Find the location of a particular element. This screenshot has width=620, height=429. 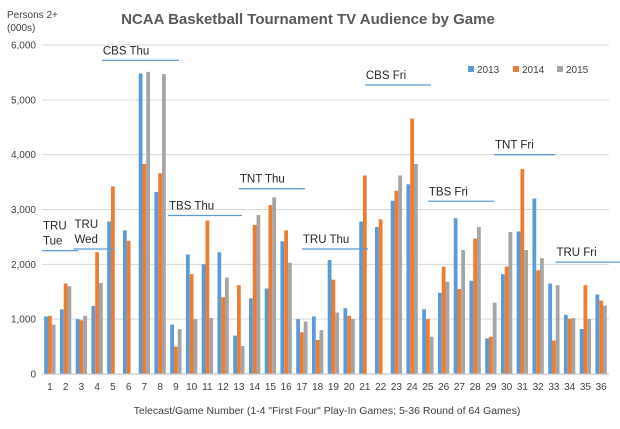

annotation-label: CBS Thu is located at coordinates (126, 51).